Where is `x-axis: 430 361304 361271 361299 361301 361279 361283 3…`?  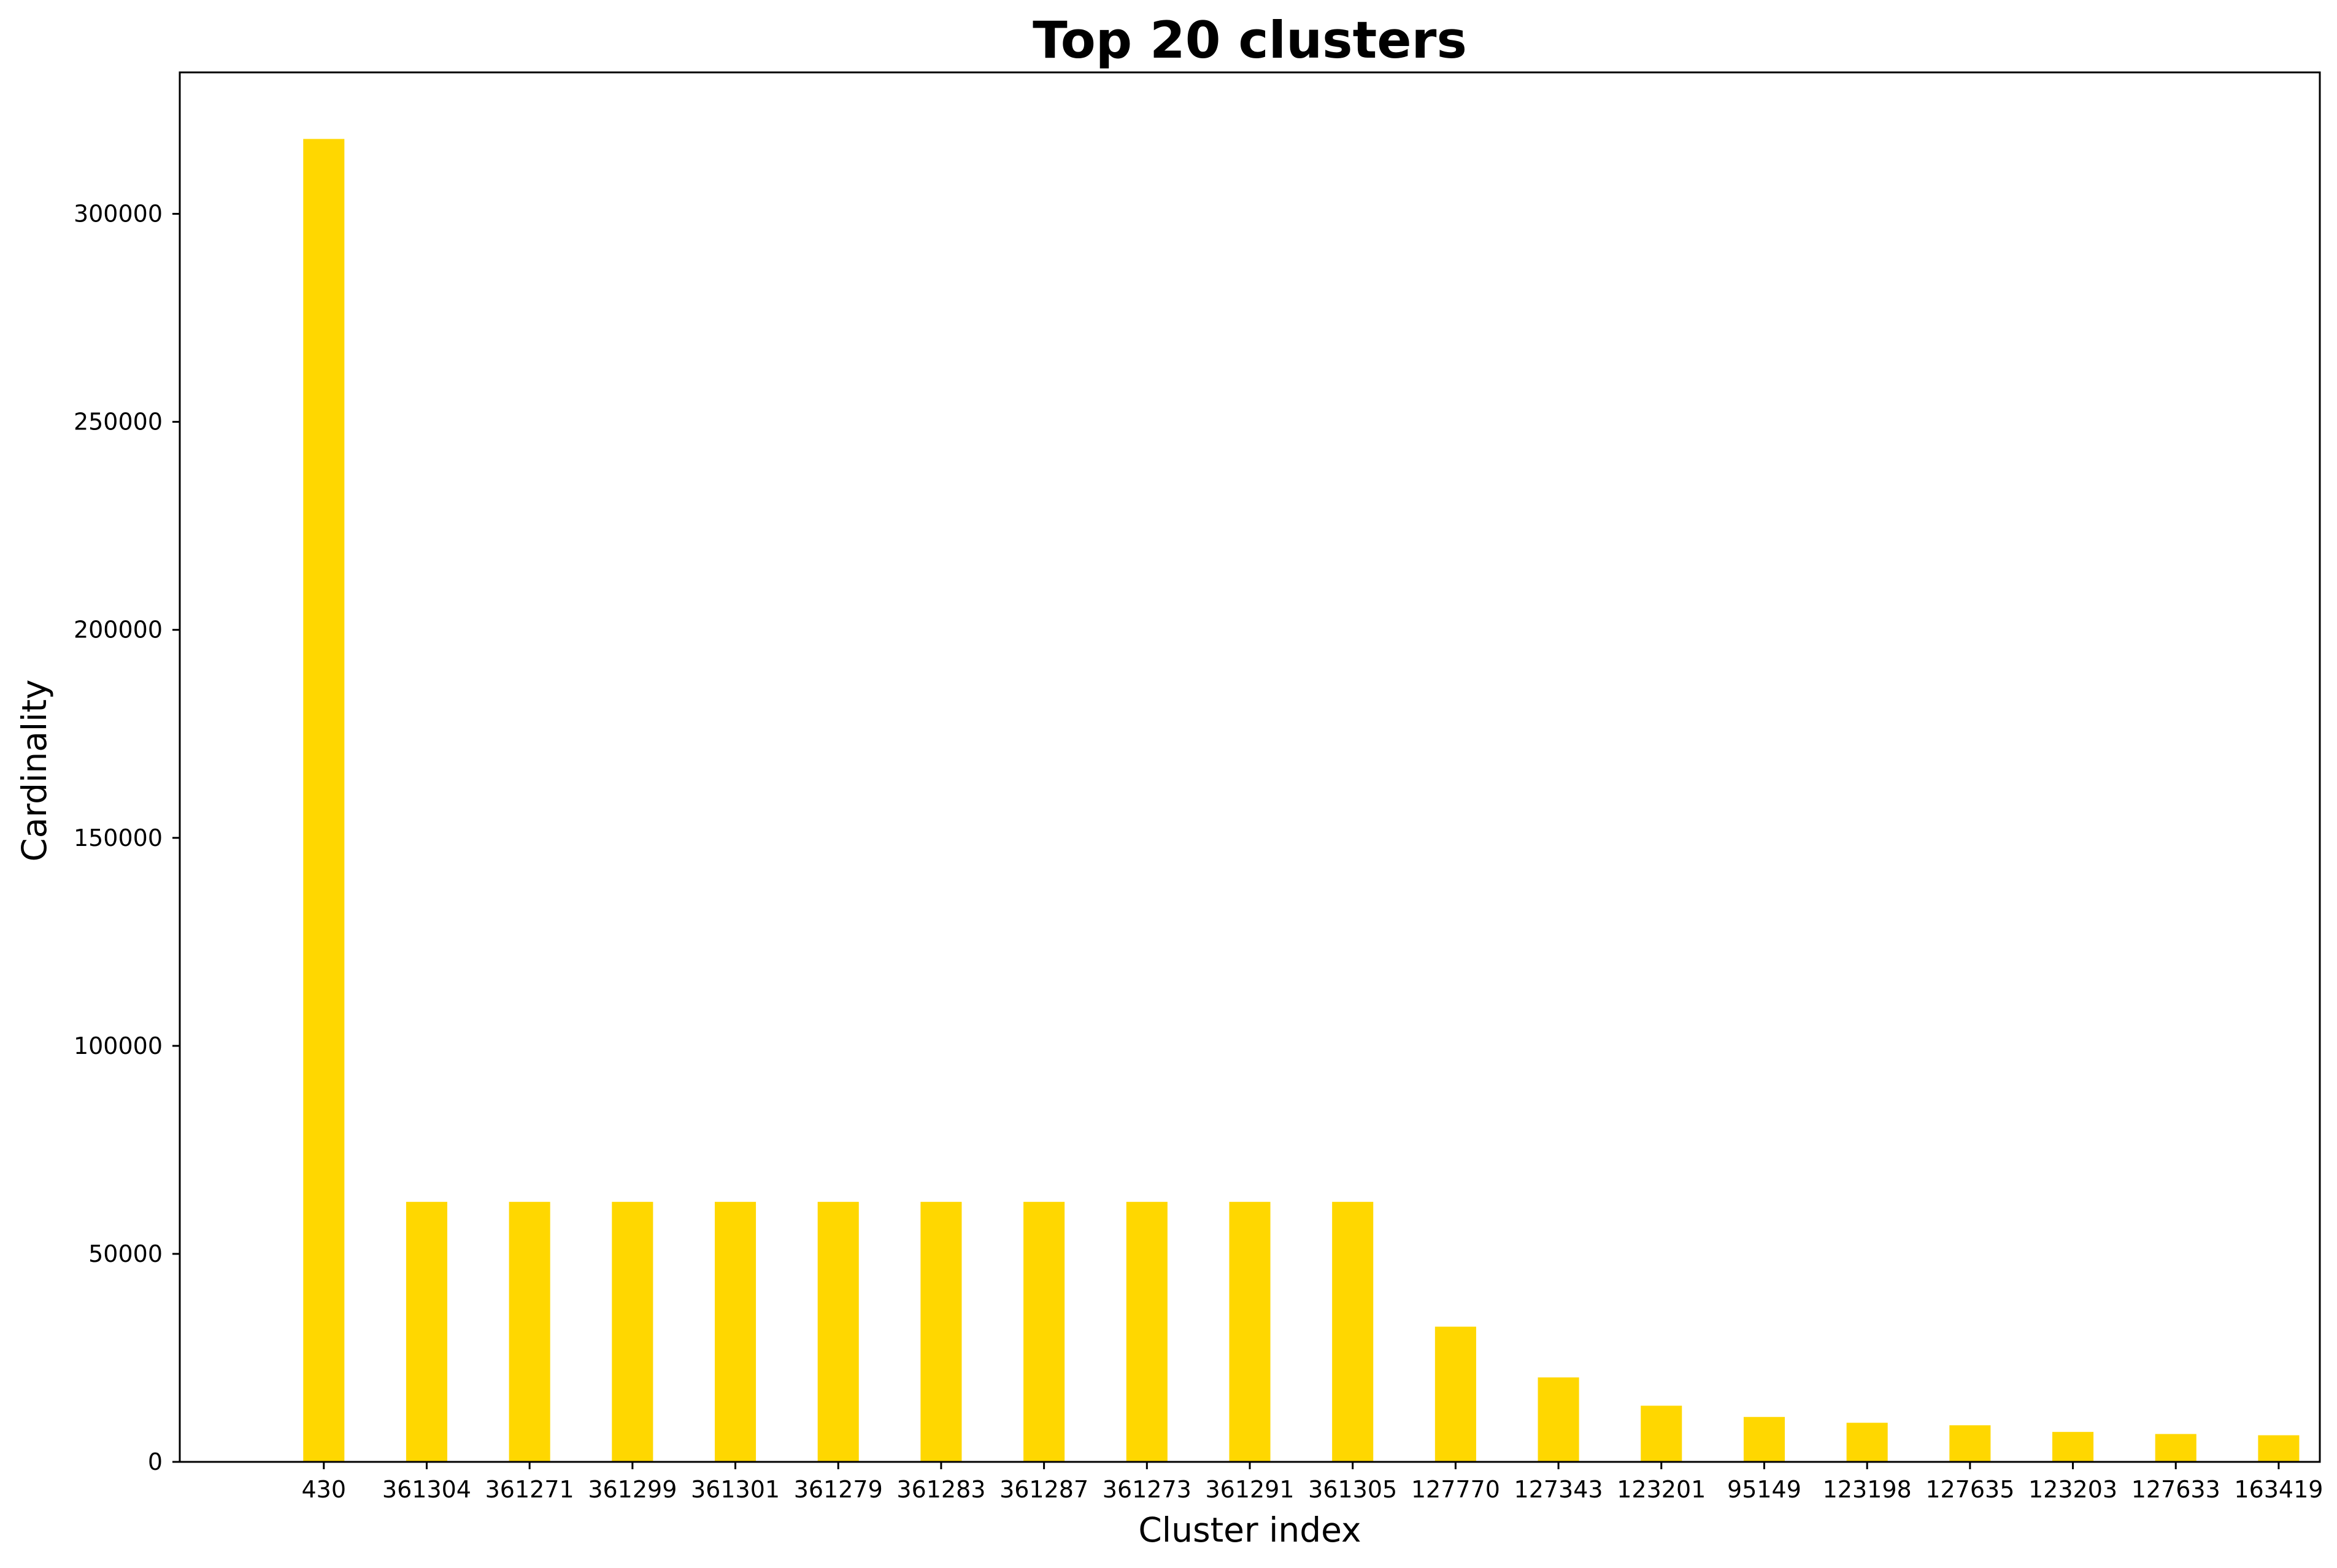 x-axis: 430 361304 361271 361299 361301 361279 361283 3… is located at coordinates (1312, 1482).